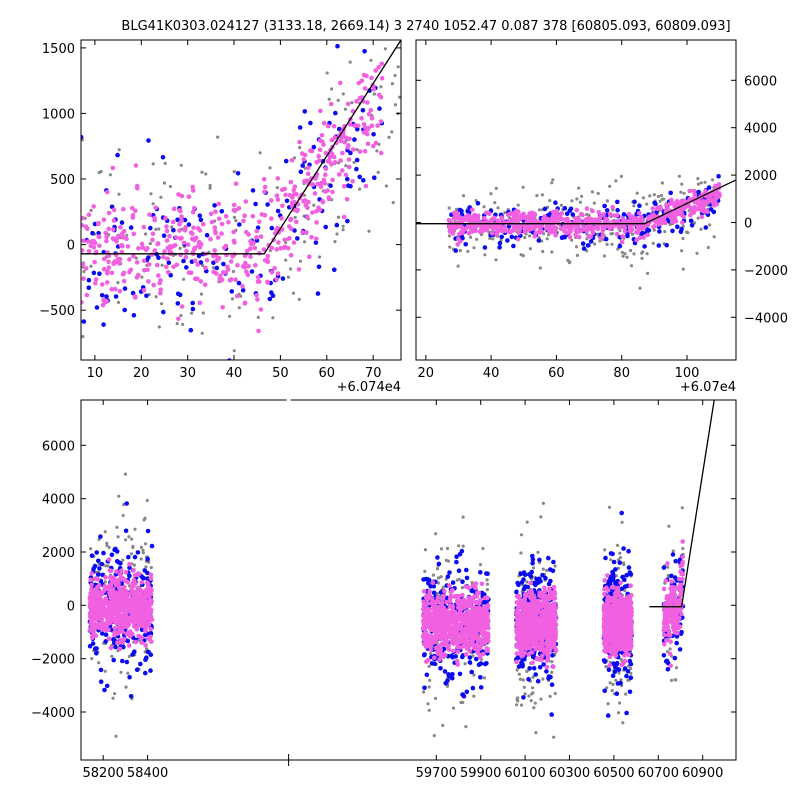 This screenshot has height=800, width=800. I want to click on x-tick-label: 20, so click(141, 373).